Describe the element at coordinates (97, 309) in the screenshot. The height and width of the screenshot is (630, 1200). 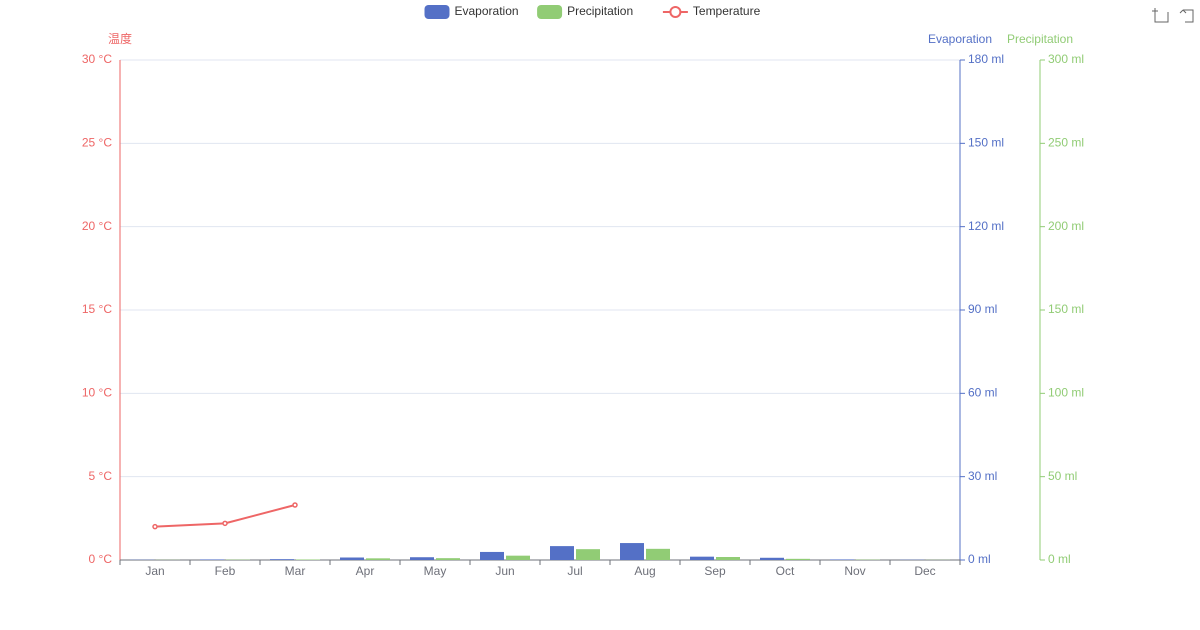
I see `y-tick-label: 15 °C` at that location.